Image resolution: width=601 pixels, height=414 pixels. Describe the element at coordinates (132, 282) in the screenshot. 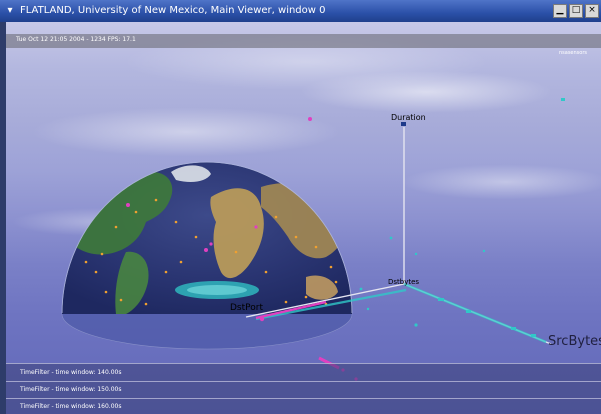

I see `continent-south-america` at that location.